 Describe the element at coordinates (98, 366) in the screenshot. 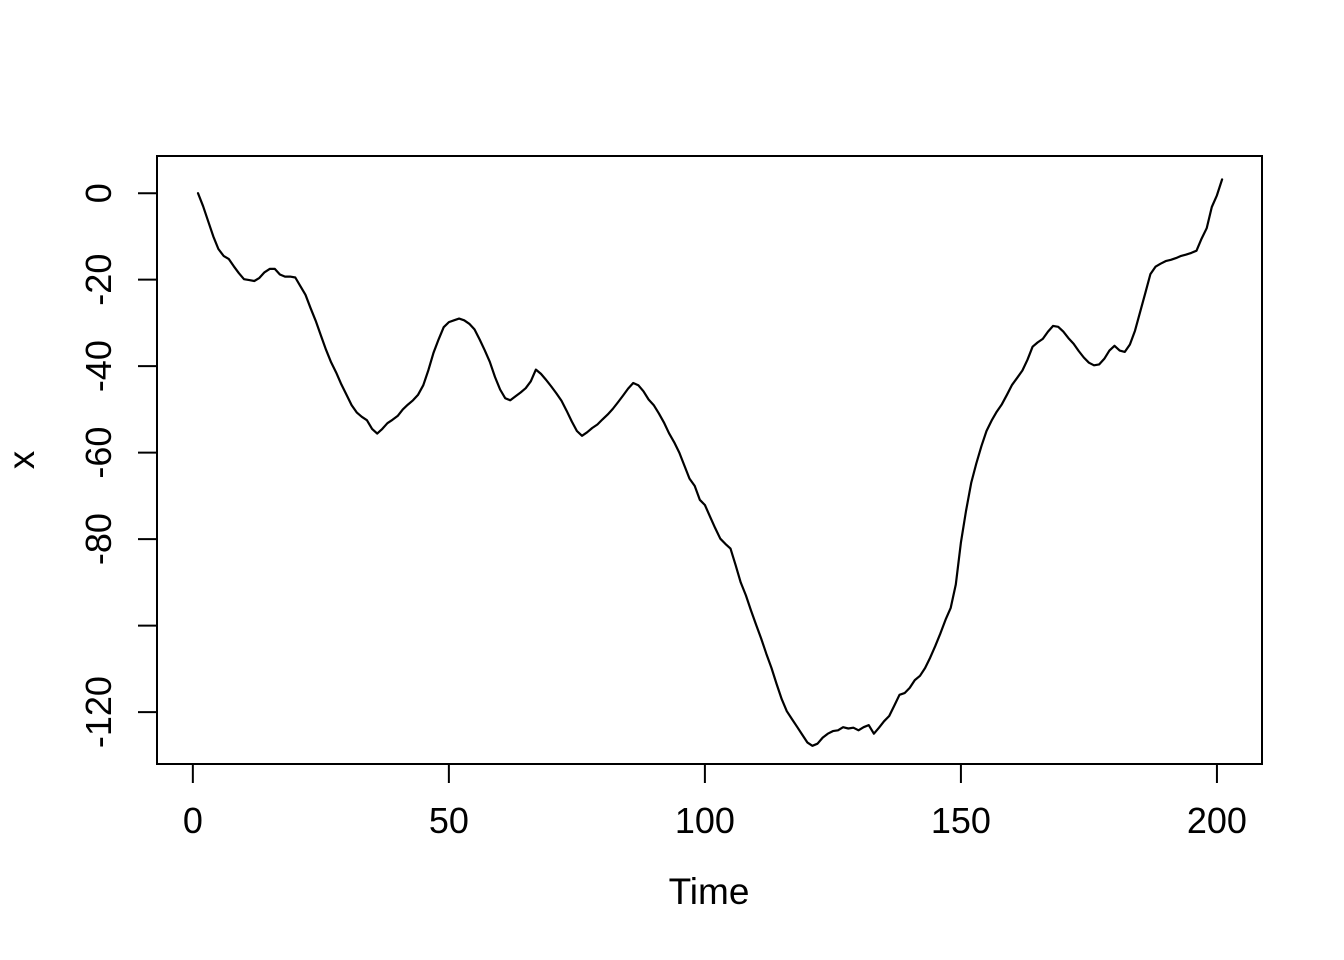

I see `y-tick-label: -40` at that location.